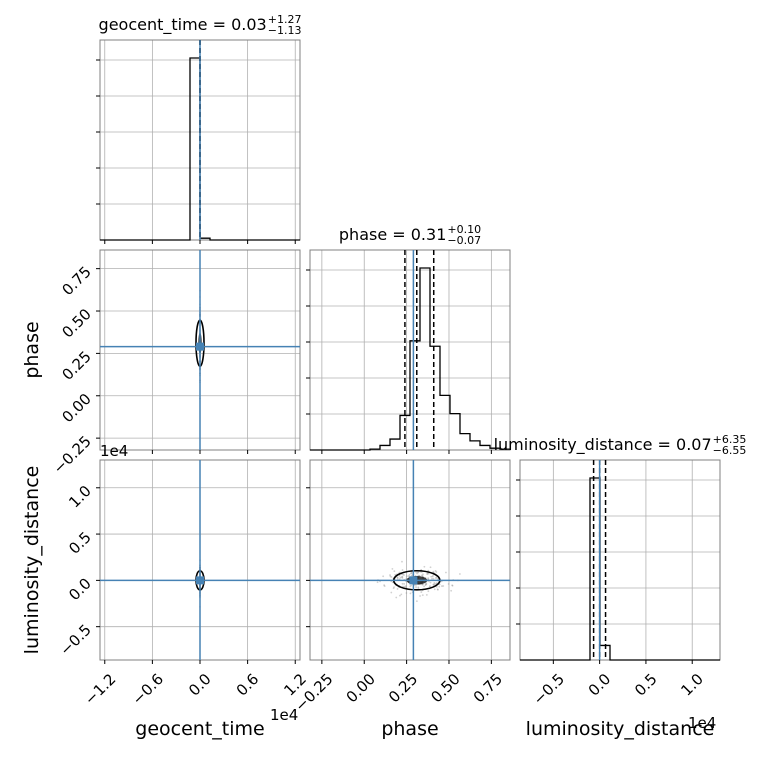  Describe the element at coordinates (361, 688) in the screenshot. I see `x-tick-label-phase: 0.00` at that location.